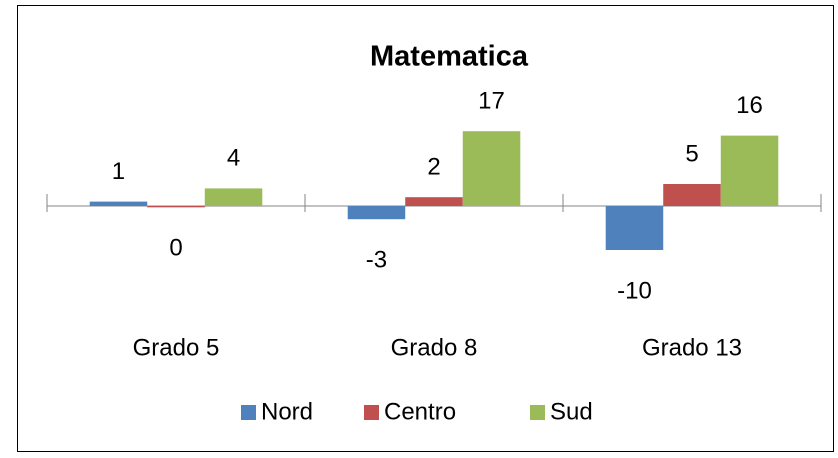 This screenshot has height=458, width=838. I want to click on chart-title: Matematica, so click(449, 57).